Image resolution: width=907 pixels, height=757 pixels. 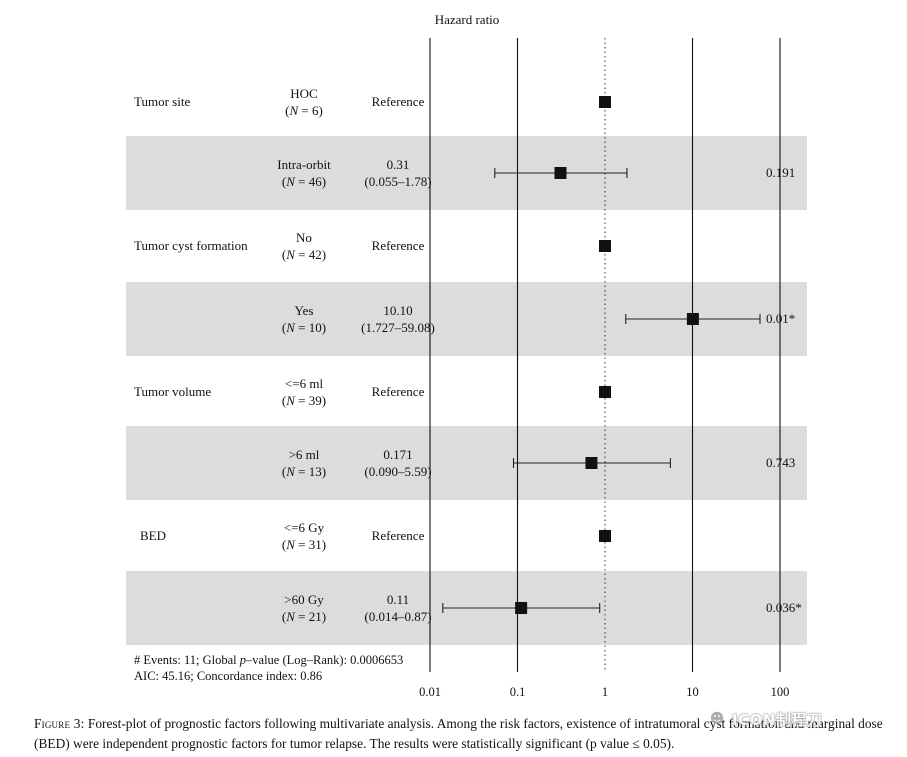 What do you see at coordinates (397, 616) in the screenshot?
I see `confidence-interval: (0.014–0.87)` at bounding box center [397, 616].